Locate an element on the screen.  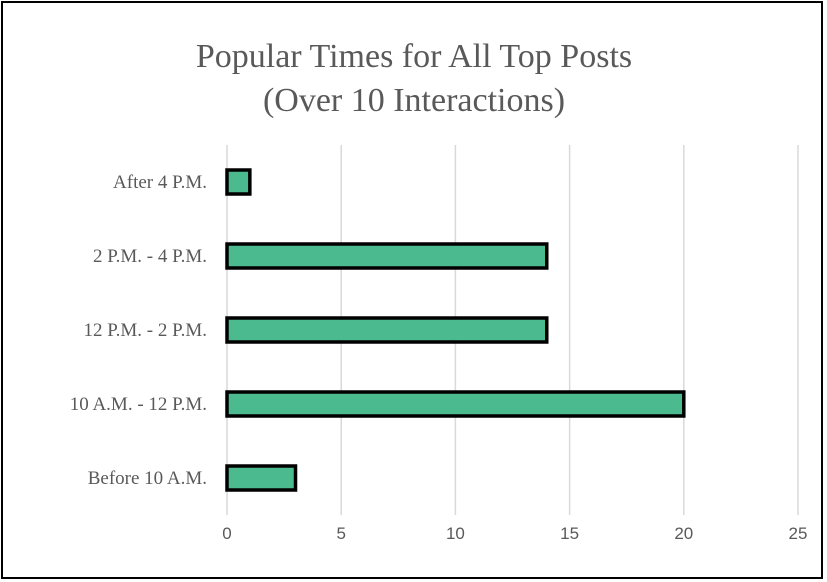
category-label-2: 2 P.M. - 4 P.M. is located at coordinates (150, 256).